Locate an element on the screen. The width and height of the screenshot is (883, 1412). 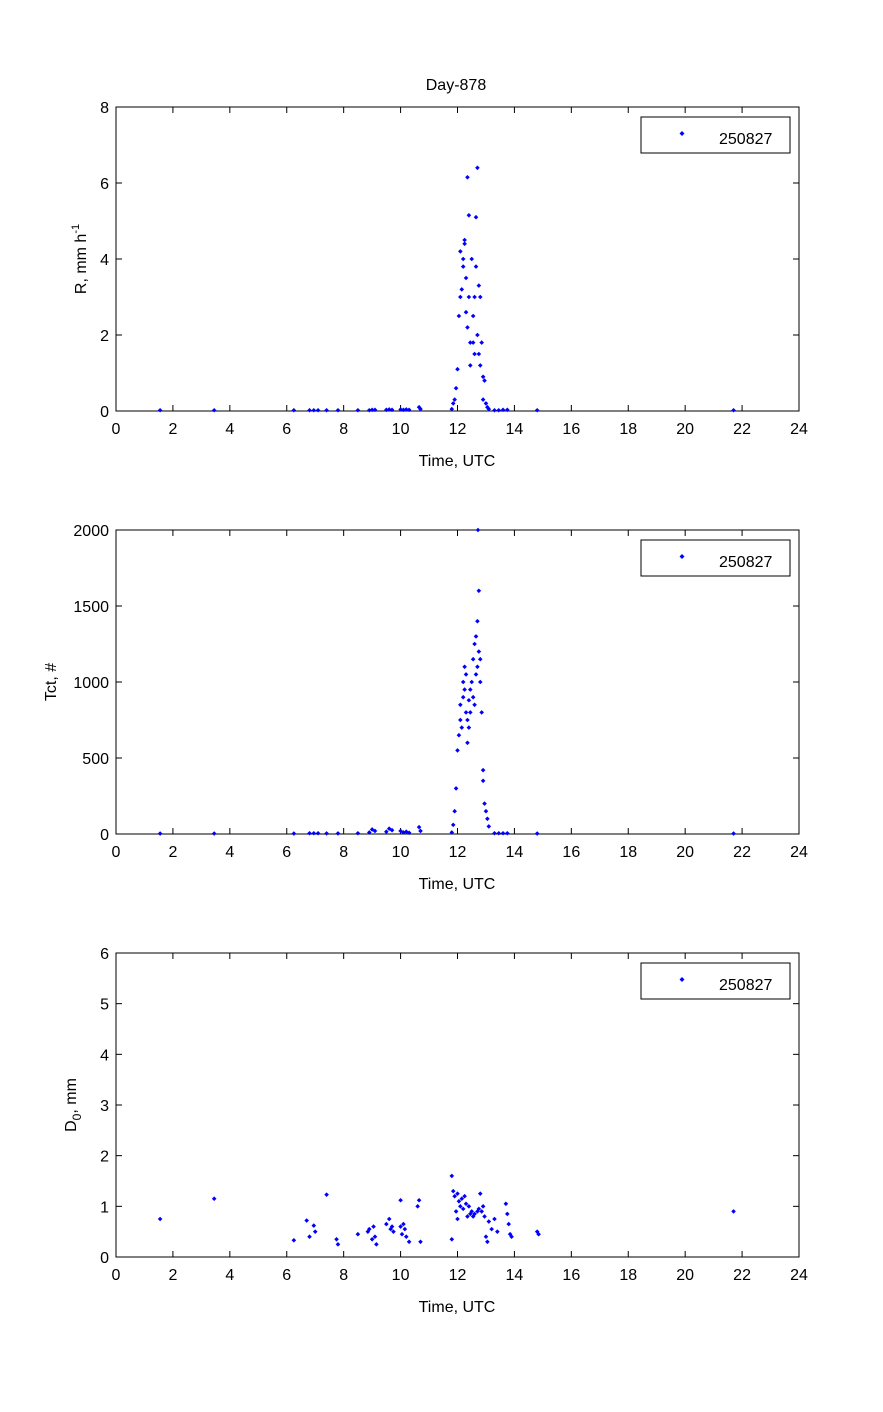
diameter-y-tick-label: 0 is located at coordinates (104, 1258).